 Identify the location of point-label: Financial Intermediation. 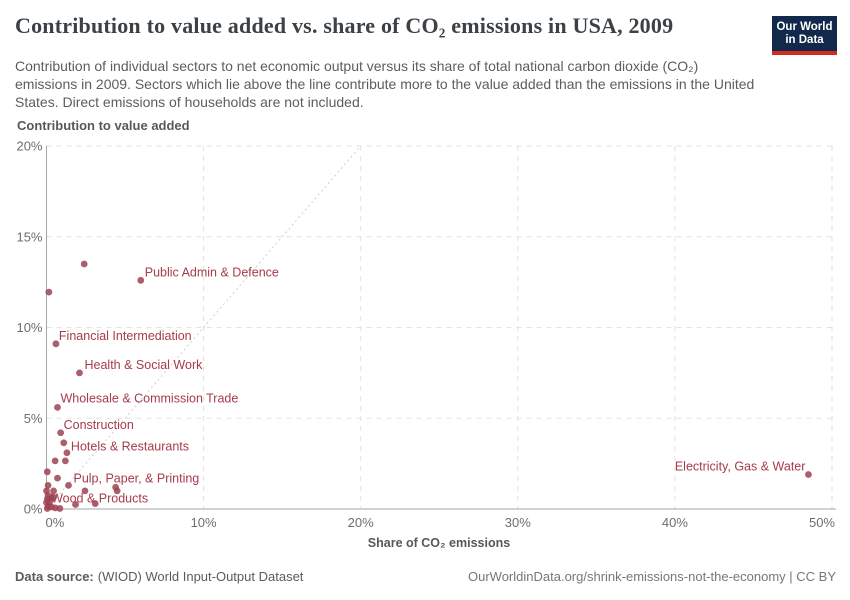
(125, 336).